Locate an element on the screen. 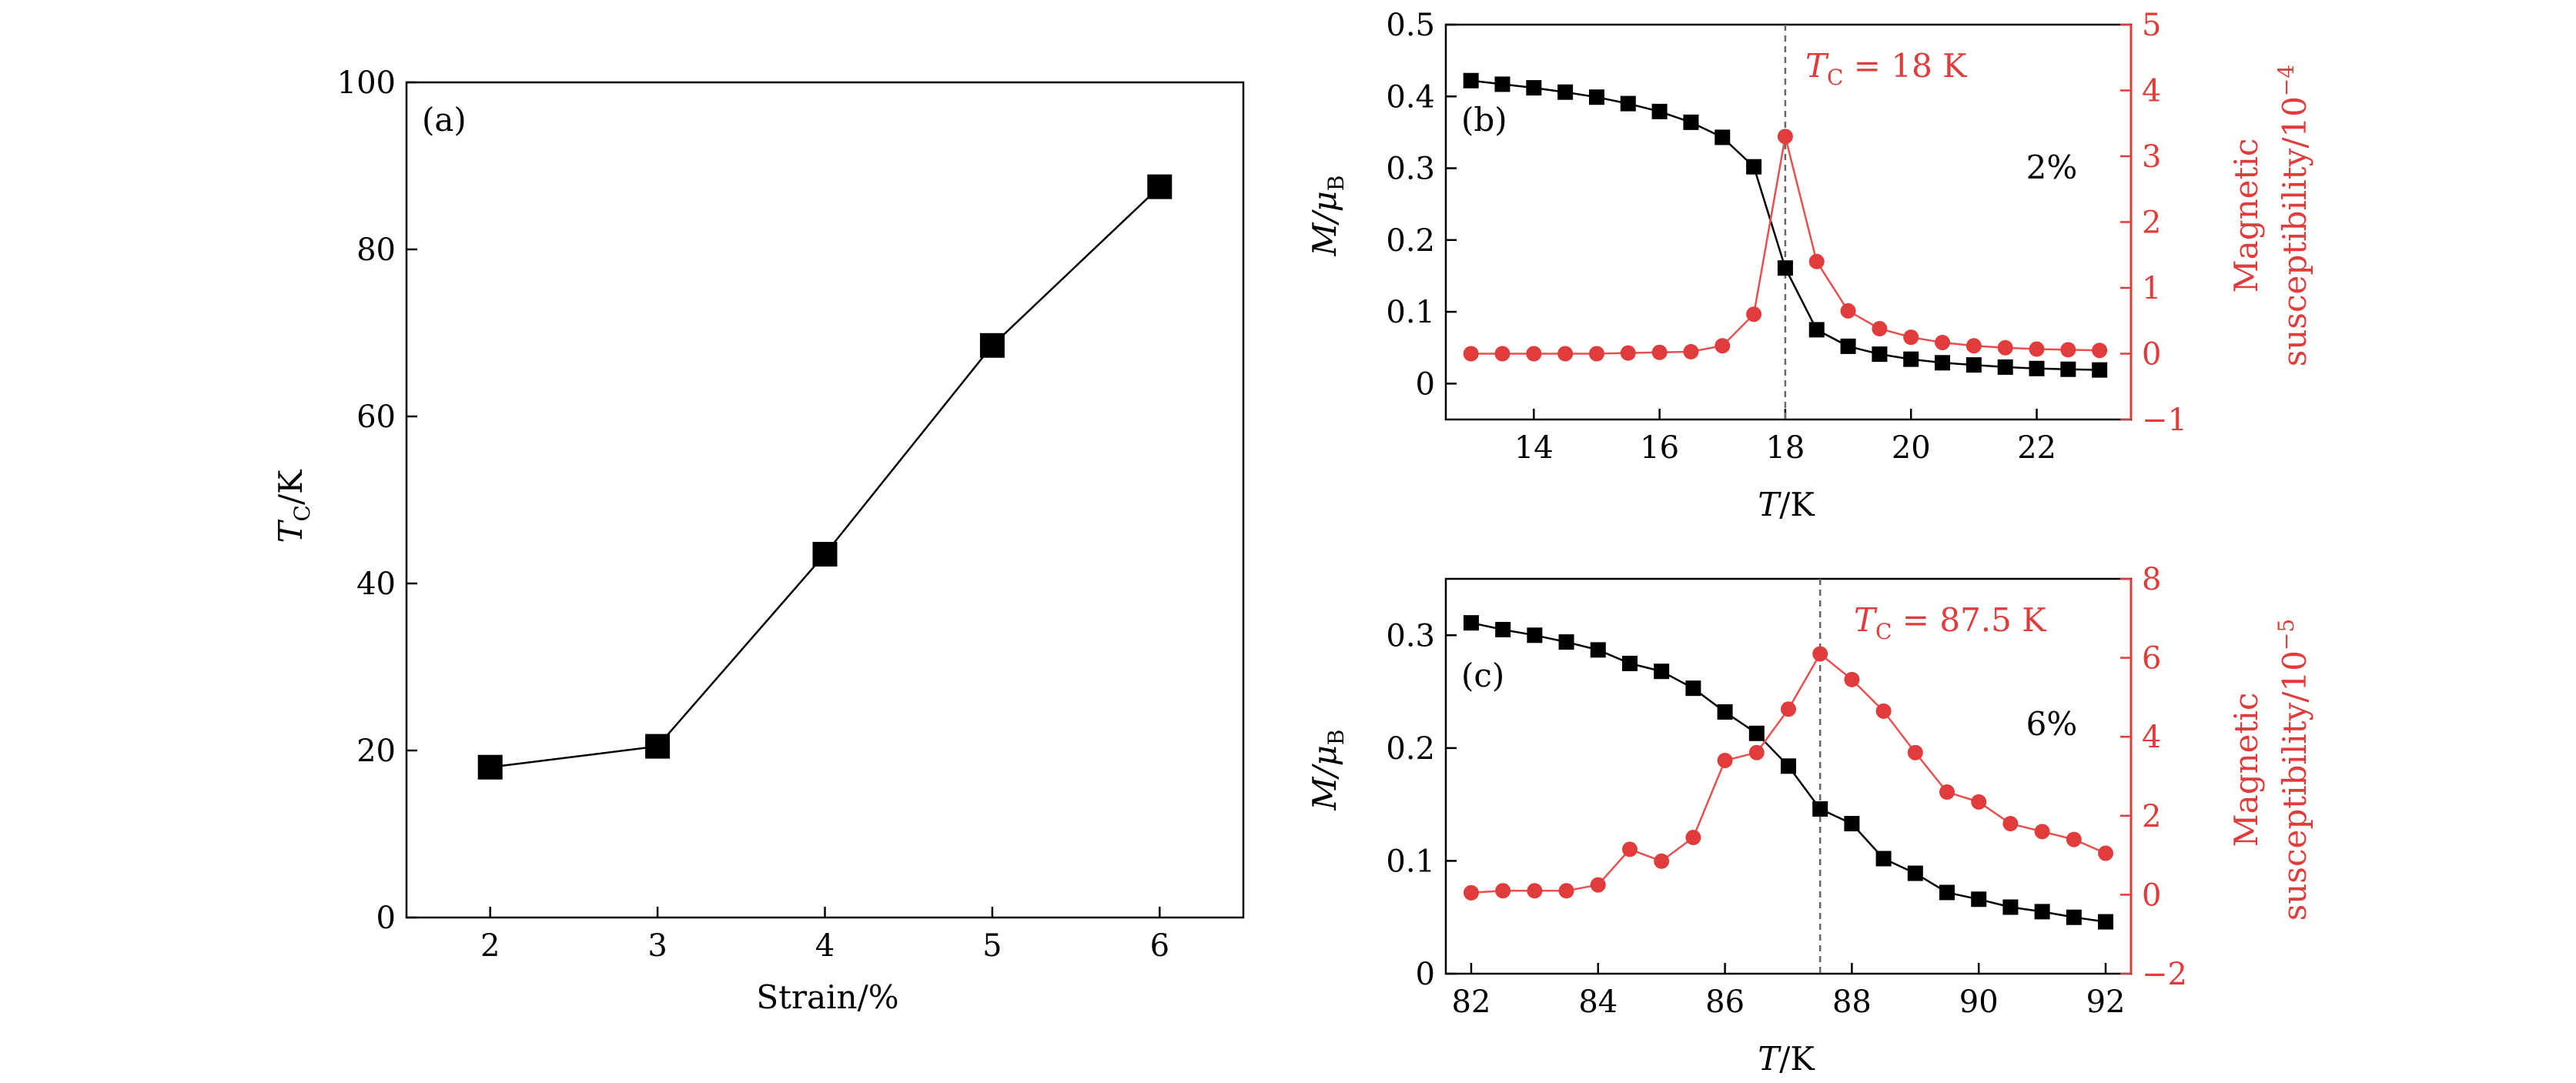  panel-c-x-tick-label: 82 is located at coordinates (1471, 1002).